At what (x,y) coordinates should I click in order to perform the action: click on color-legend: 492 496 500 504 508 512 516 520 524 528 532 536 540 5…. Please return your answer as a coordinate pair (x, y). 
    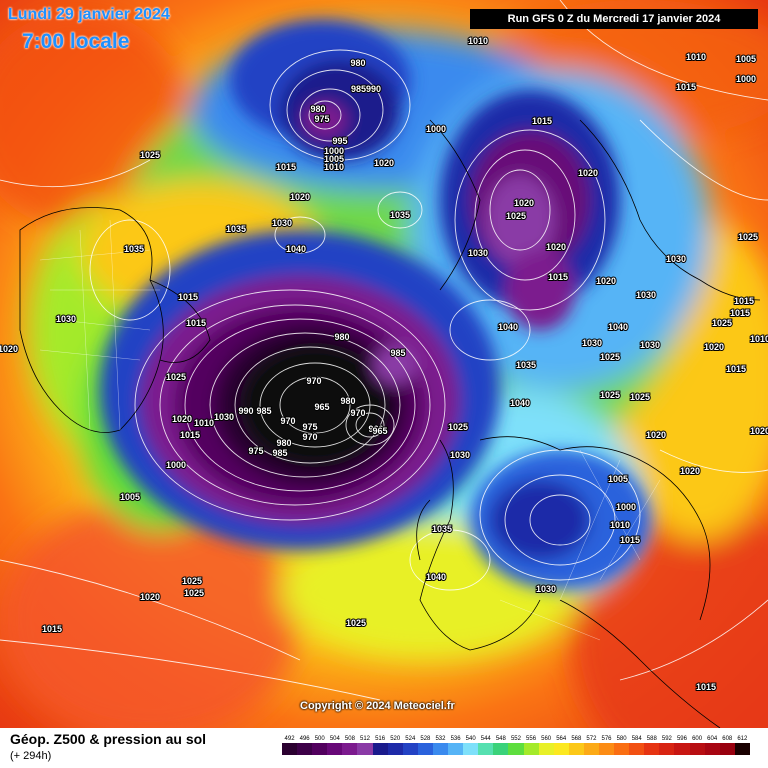
    Looking at the image, I should click on (516, 745).